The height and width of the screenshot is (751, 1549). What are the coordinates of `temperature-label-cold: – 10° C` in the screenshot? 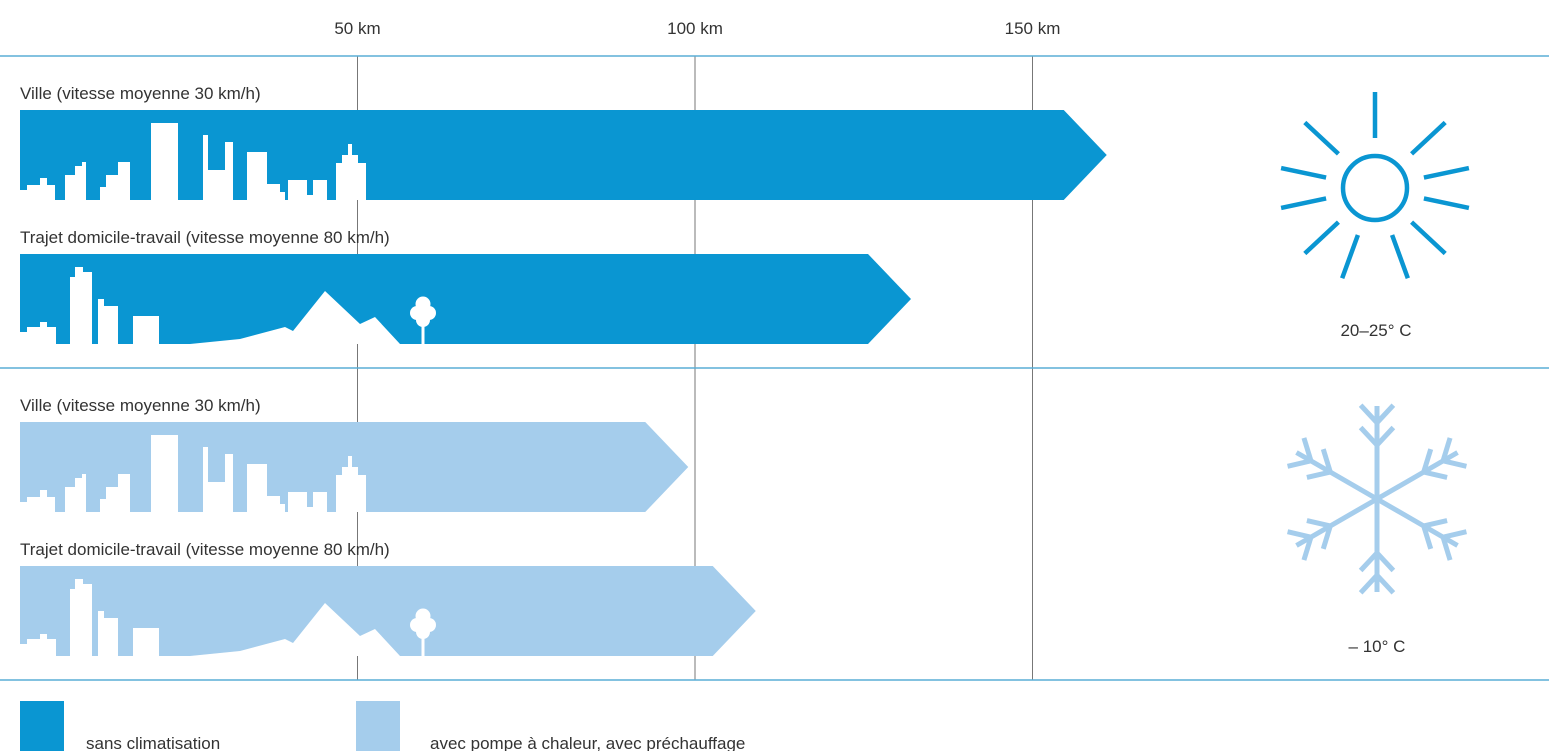 It's located at (1377, 646).